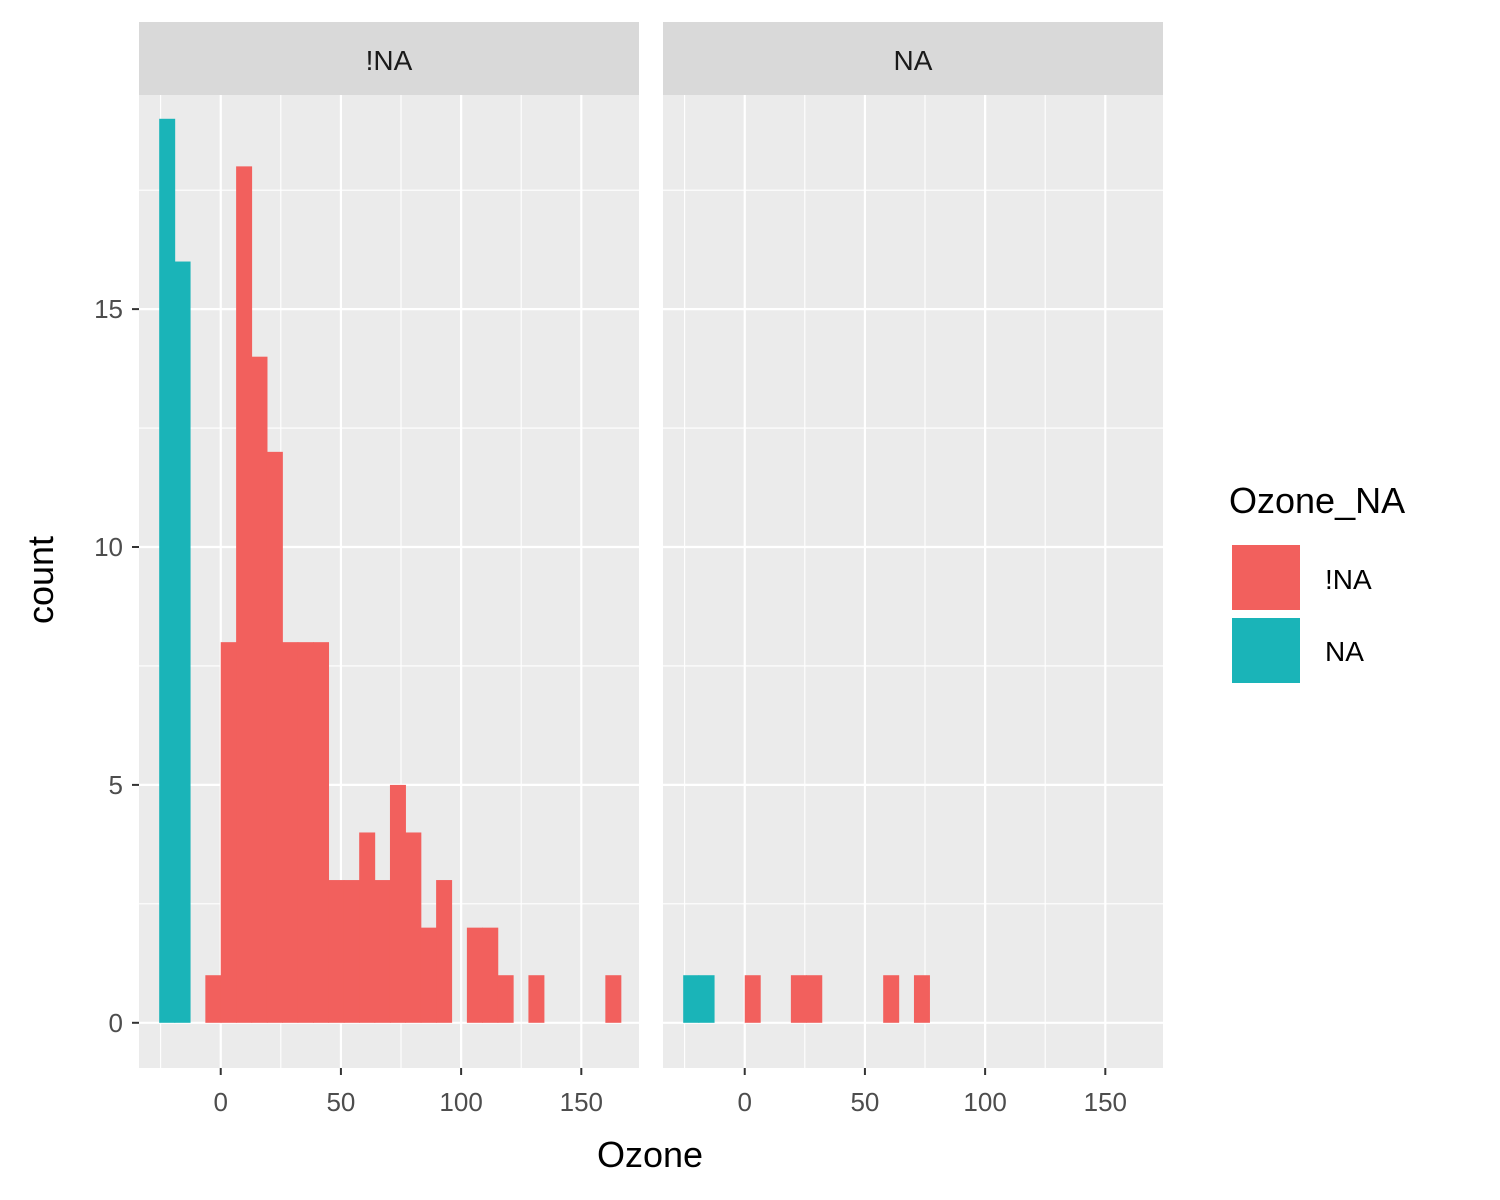 The height and width of the screenshot is (1200, 1500). What do you see at coordinates (108, 547) in the screenshot?
I see `y-tick-label: 10` at bounding box center [108, 547].